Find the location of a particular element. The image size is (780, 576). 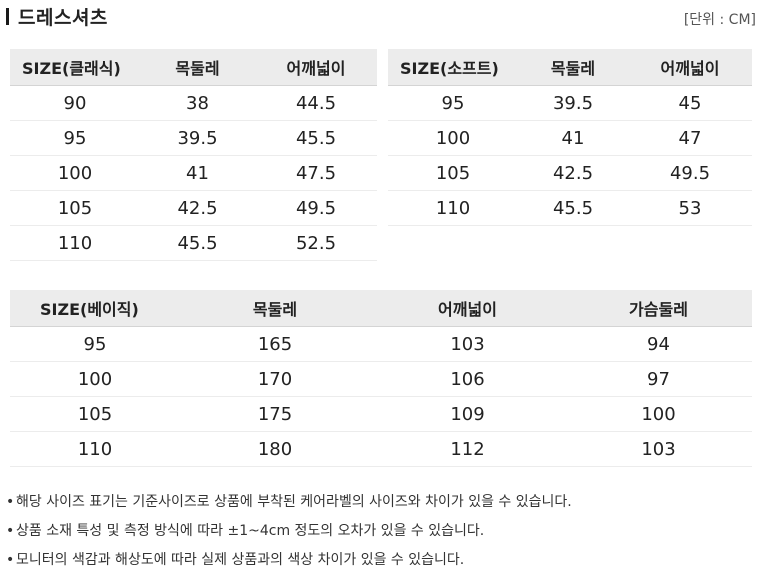

table-row: 110 45.5 52.5 is located at coordinates (193, 243).